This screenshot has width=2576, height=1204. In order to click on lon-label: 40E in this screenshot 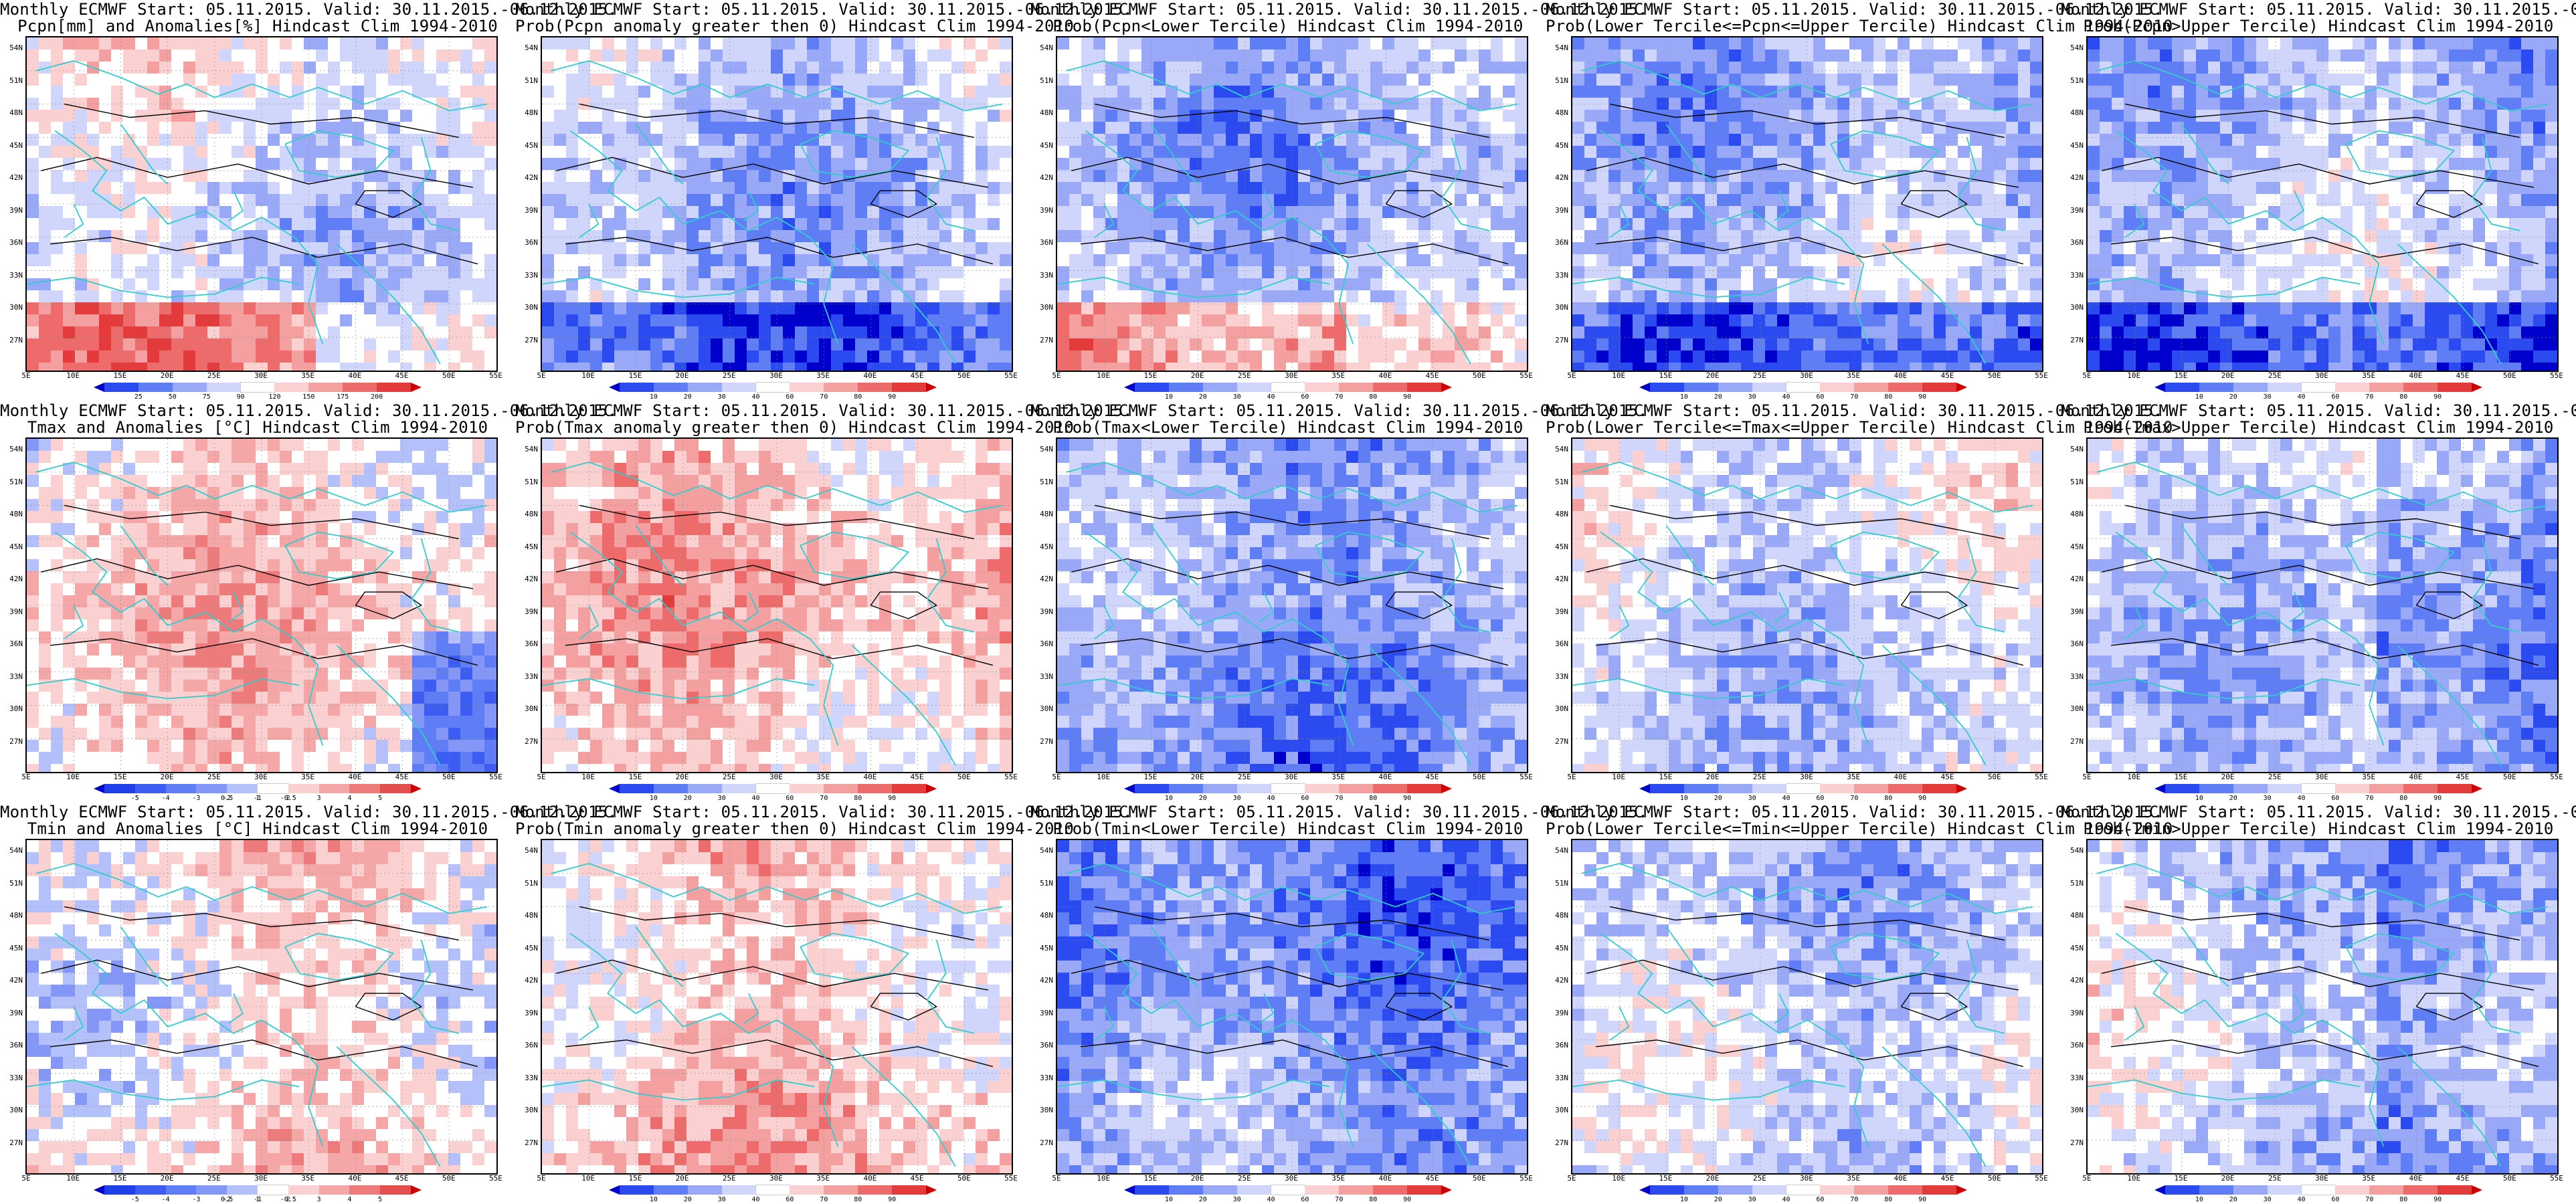, I will do `click(2416, 375)`.